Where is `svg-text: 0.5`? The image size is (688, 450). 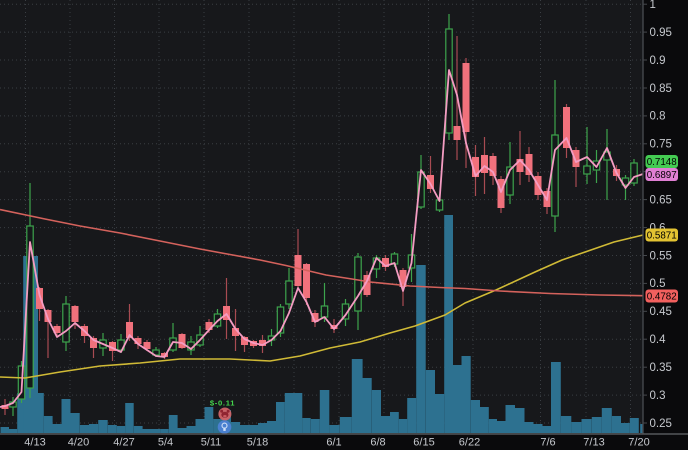 svg-text: 0.5 is located at coordinates (658, 284).